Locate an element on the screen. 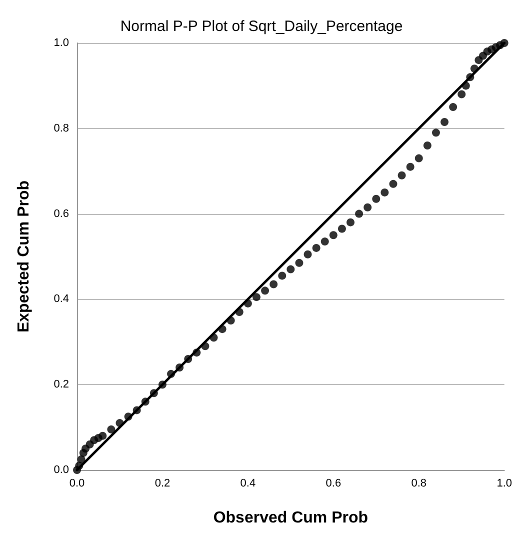  x-tick-label: 0.6 is located at coordinates (334, 484).